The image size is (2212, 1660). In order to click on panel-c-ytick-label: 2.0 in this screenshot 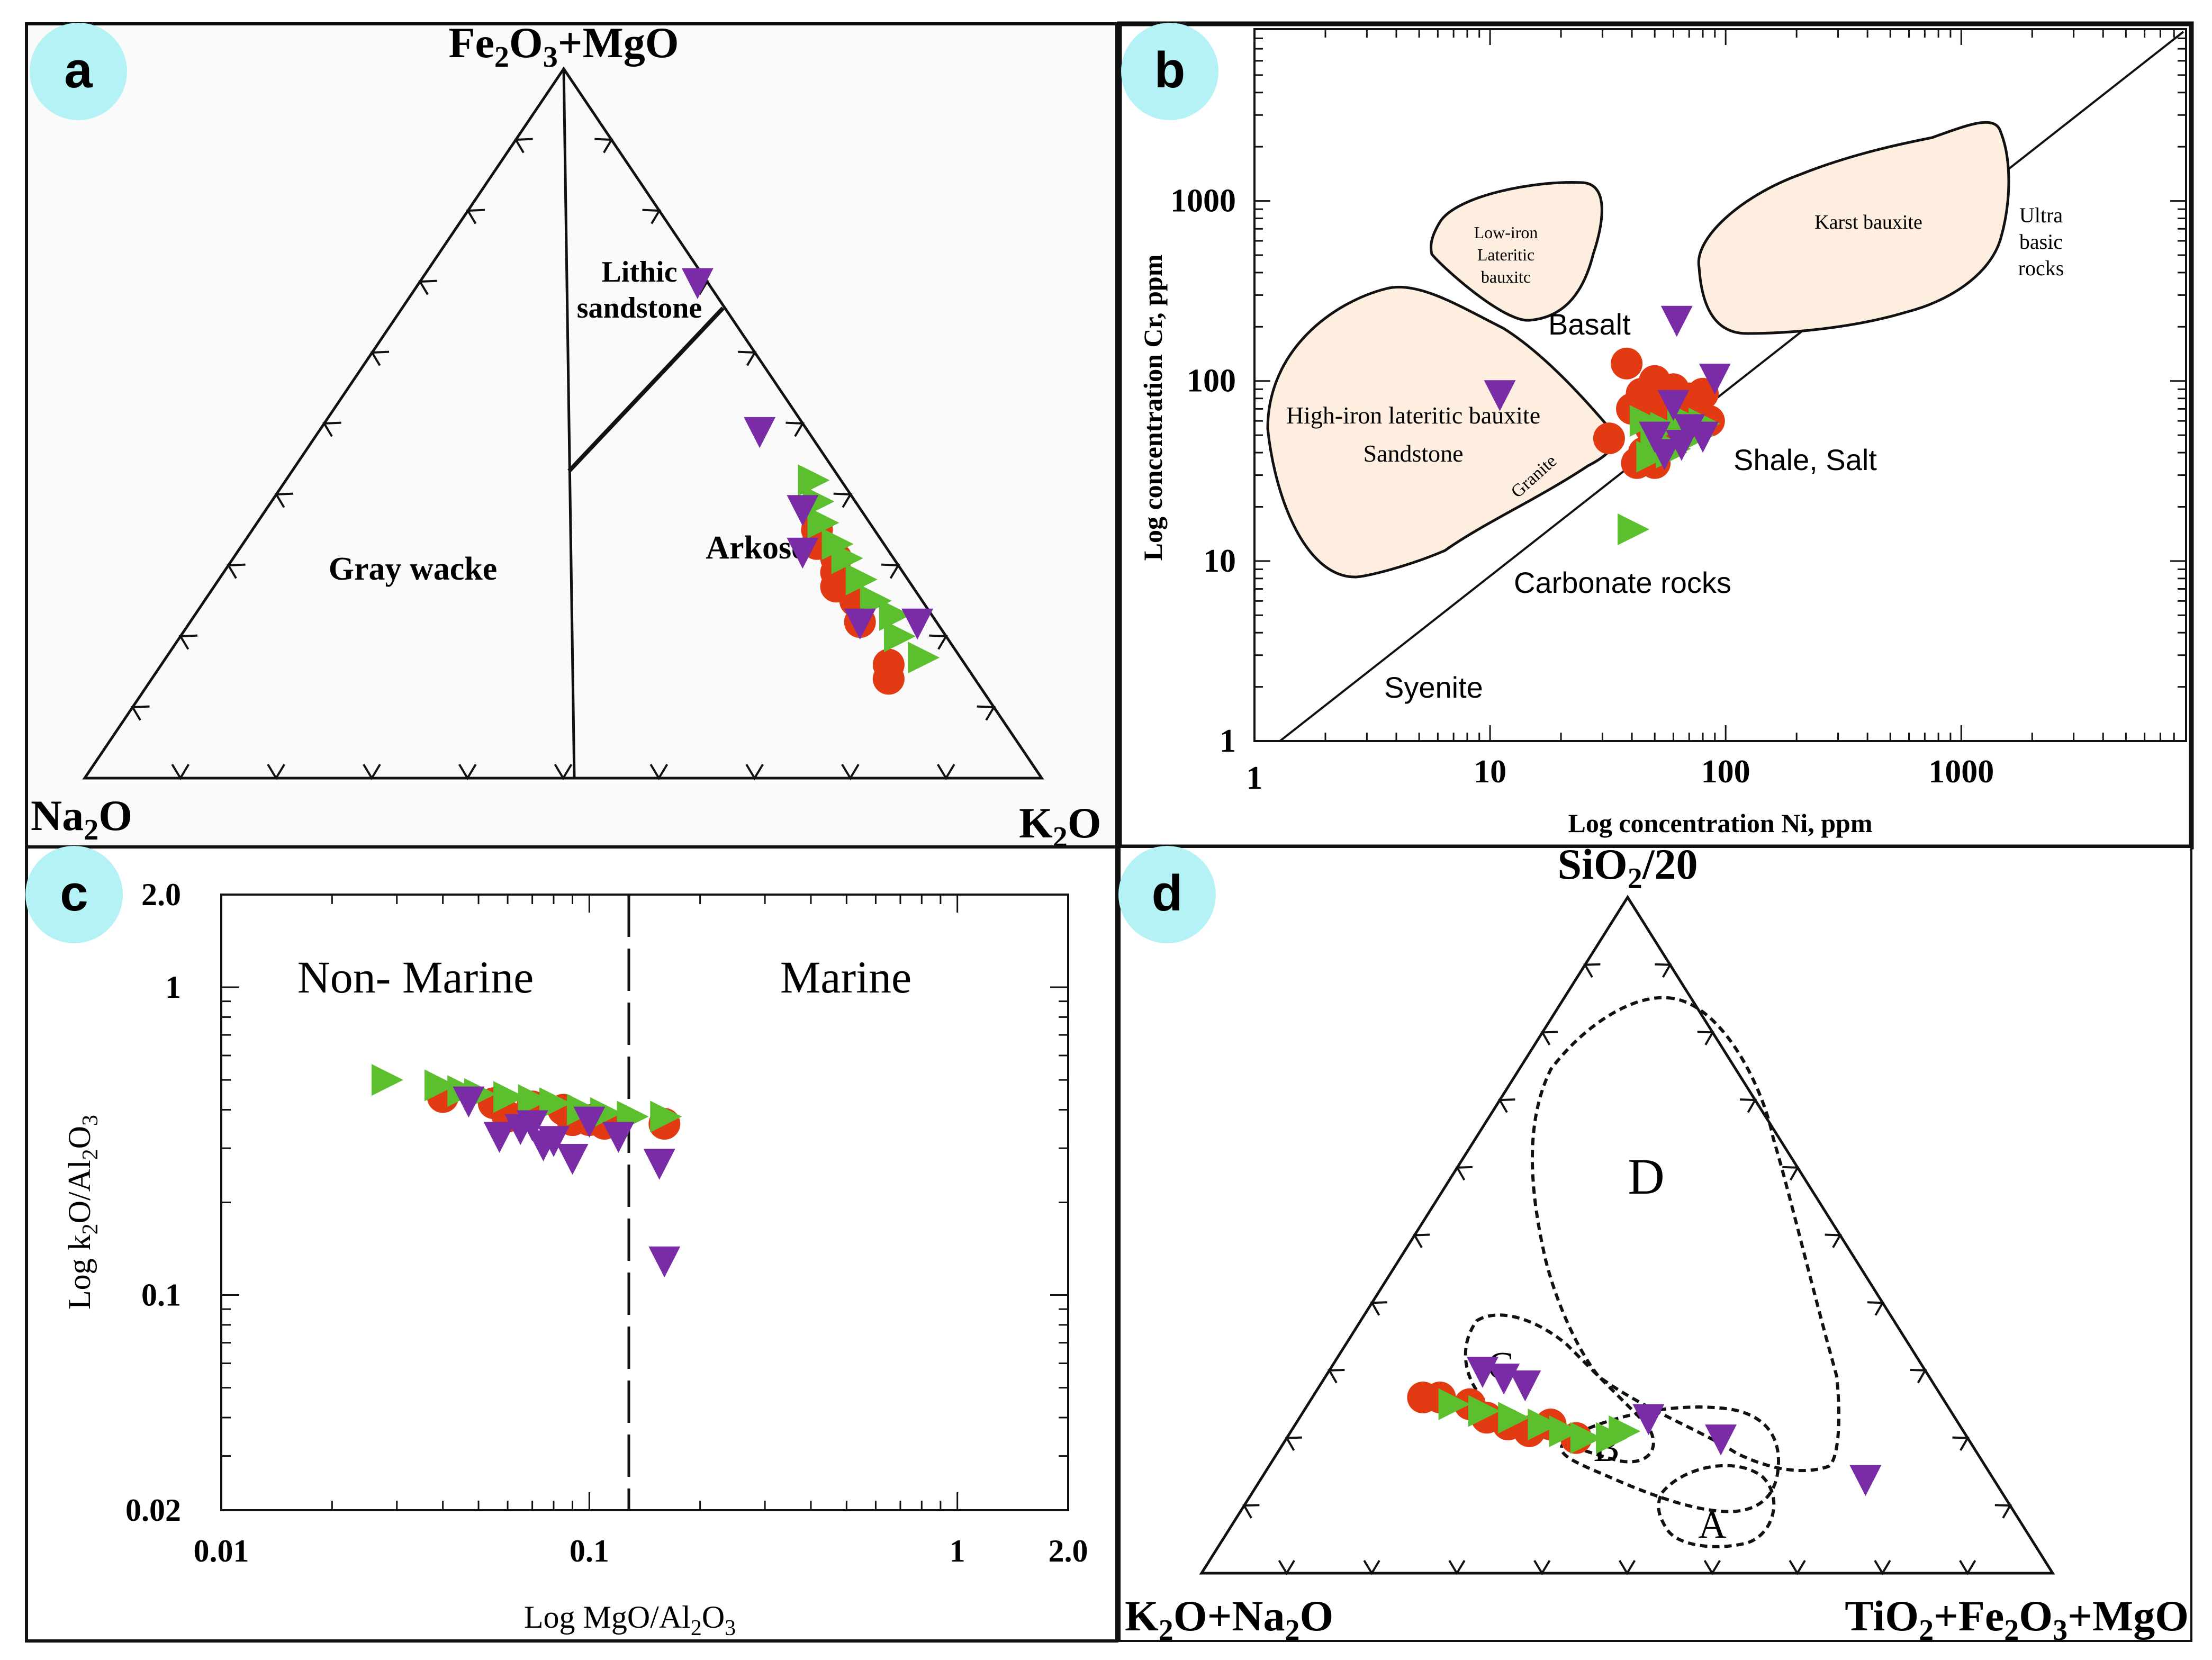, I will do `click(161, 894)`.